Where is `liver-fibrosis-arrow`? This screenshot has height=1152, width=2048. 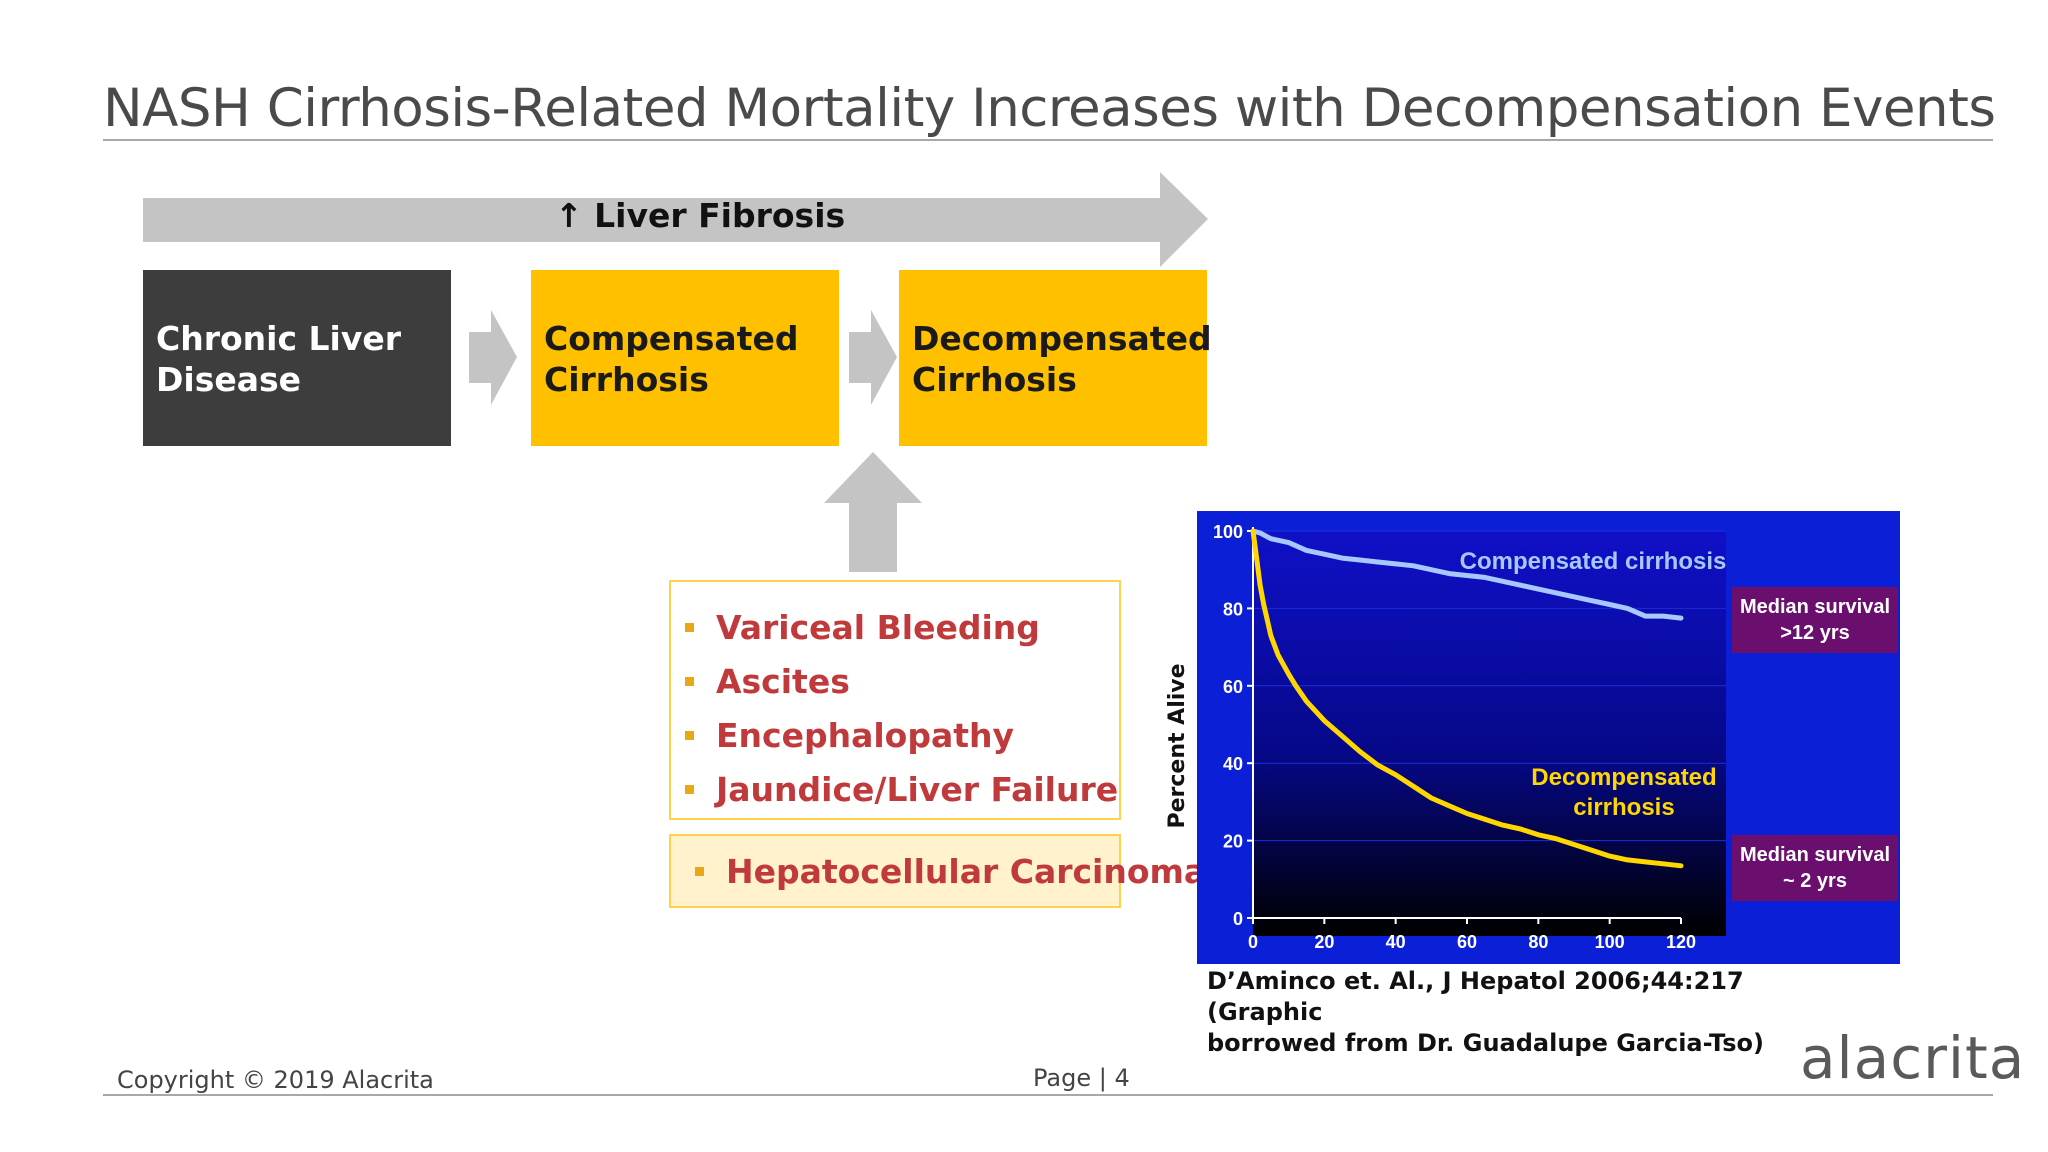 liver-fibrosis-arrow is located at coordinates (675, 219).